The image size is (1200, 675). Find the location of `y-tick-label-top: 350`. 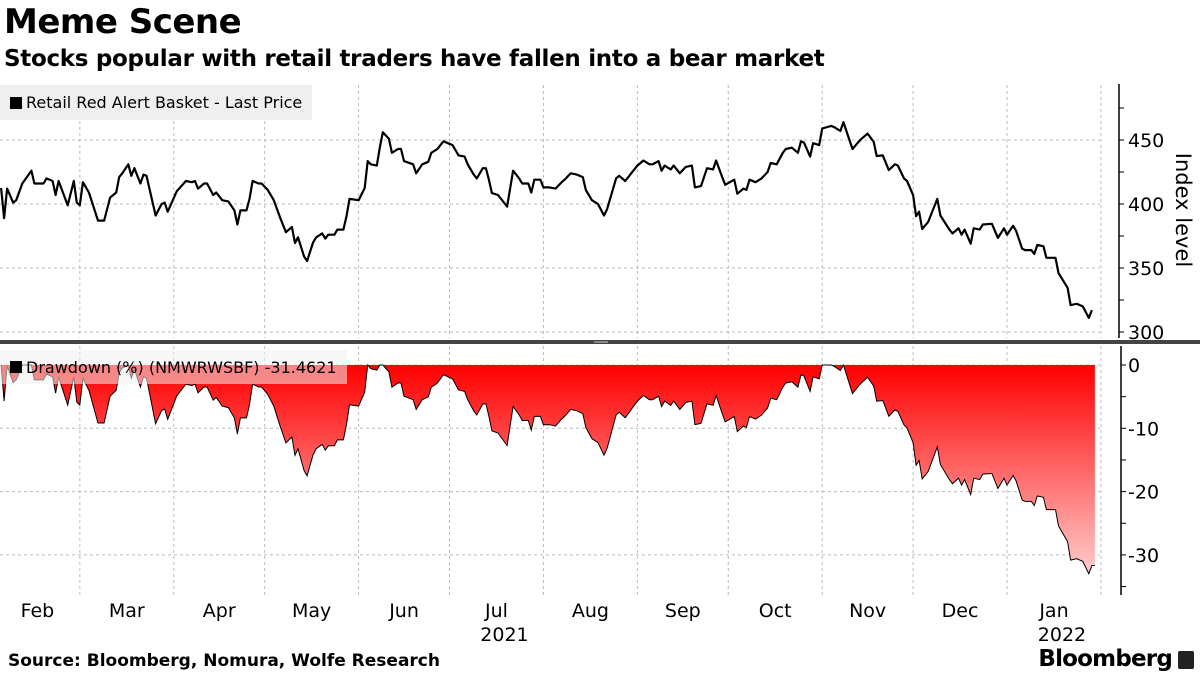

y-tick-label-top: 350 is located at coordinates (1146, 269).